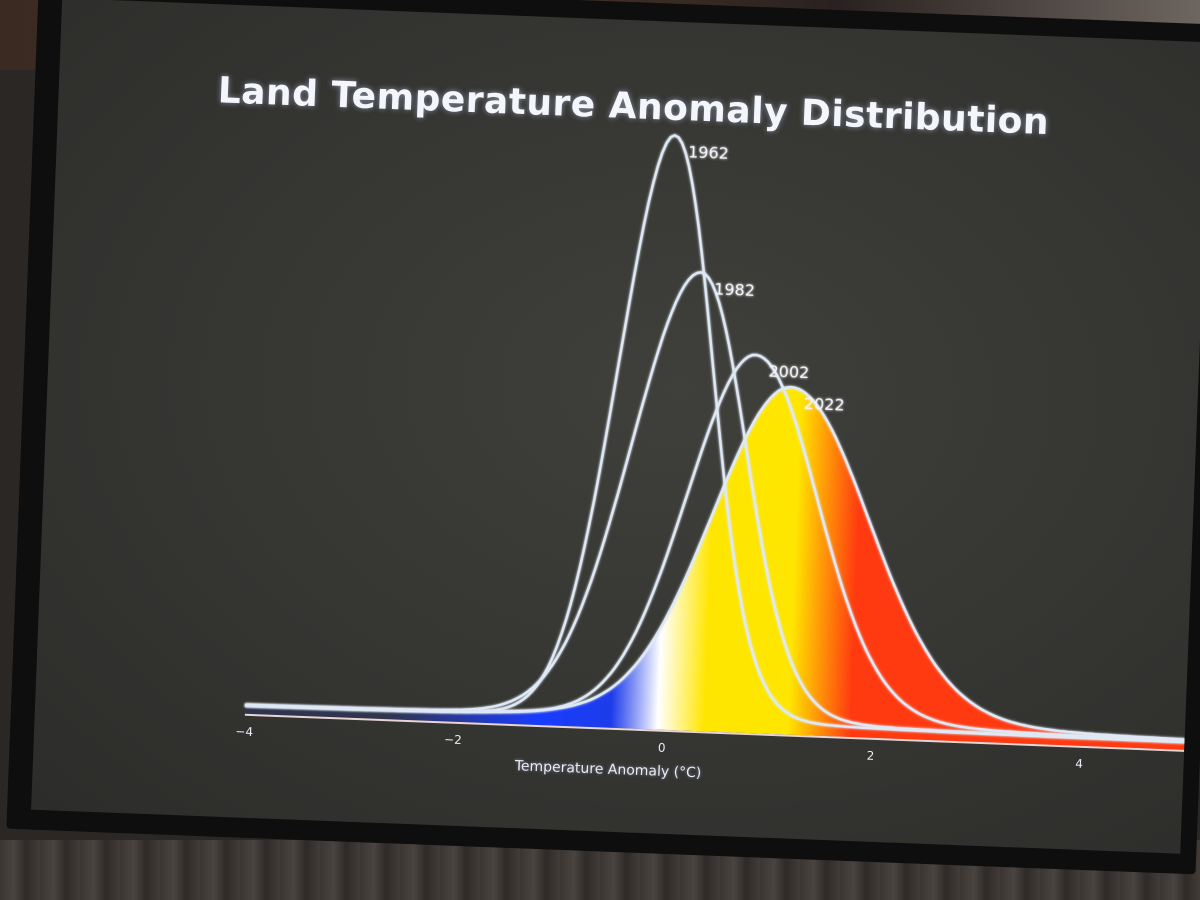  Describe the element at coordinates (766, 278) in the screenshot. I see `series-labels: 1962 1982 2002 2022` at that location.